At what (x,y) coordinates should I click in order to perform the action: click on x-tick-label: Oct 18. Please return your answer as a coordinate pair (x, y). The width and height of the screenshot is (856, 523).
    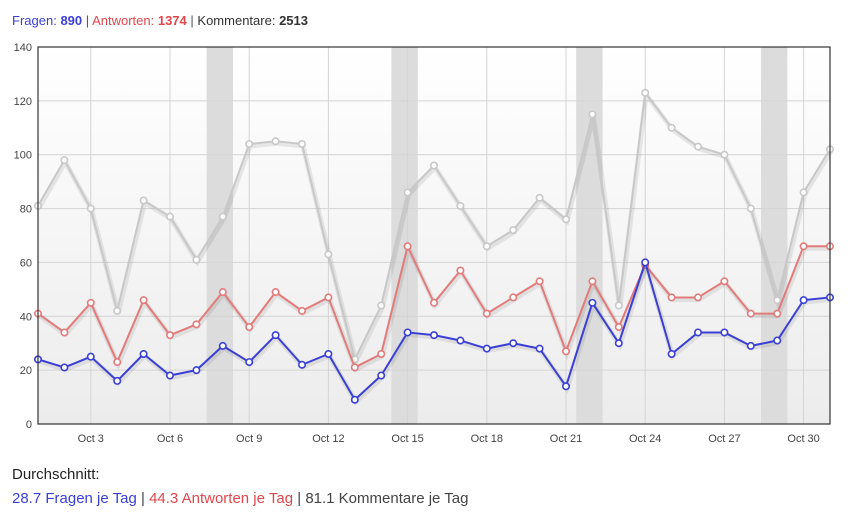
    Looking at the image, I should click on (487, 439).